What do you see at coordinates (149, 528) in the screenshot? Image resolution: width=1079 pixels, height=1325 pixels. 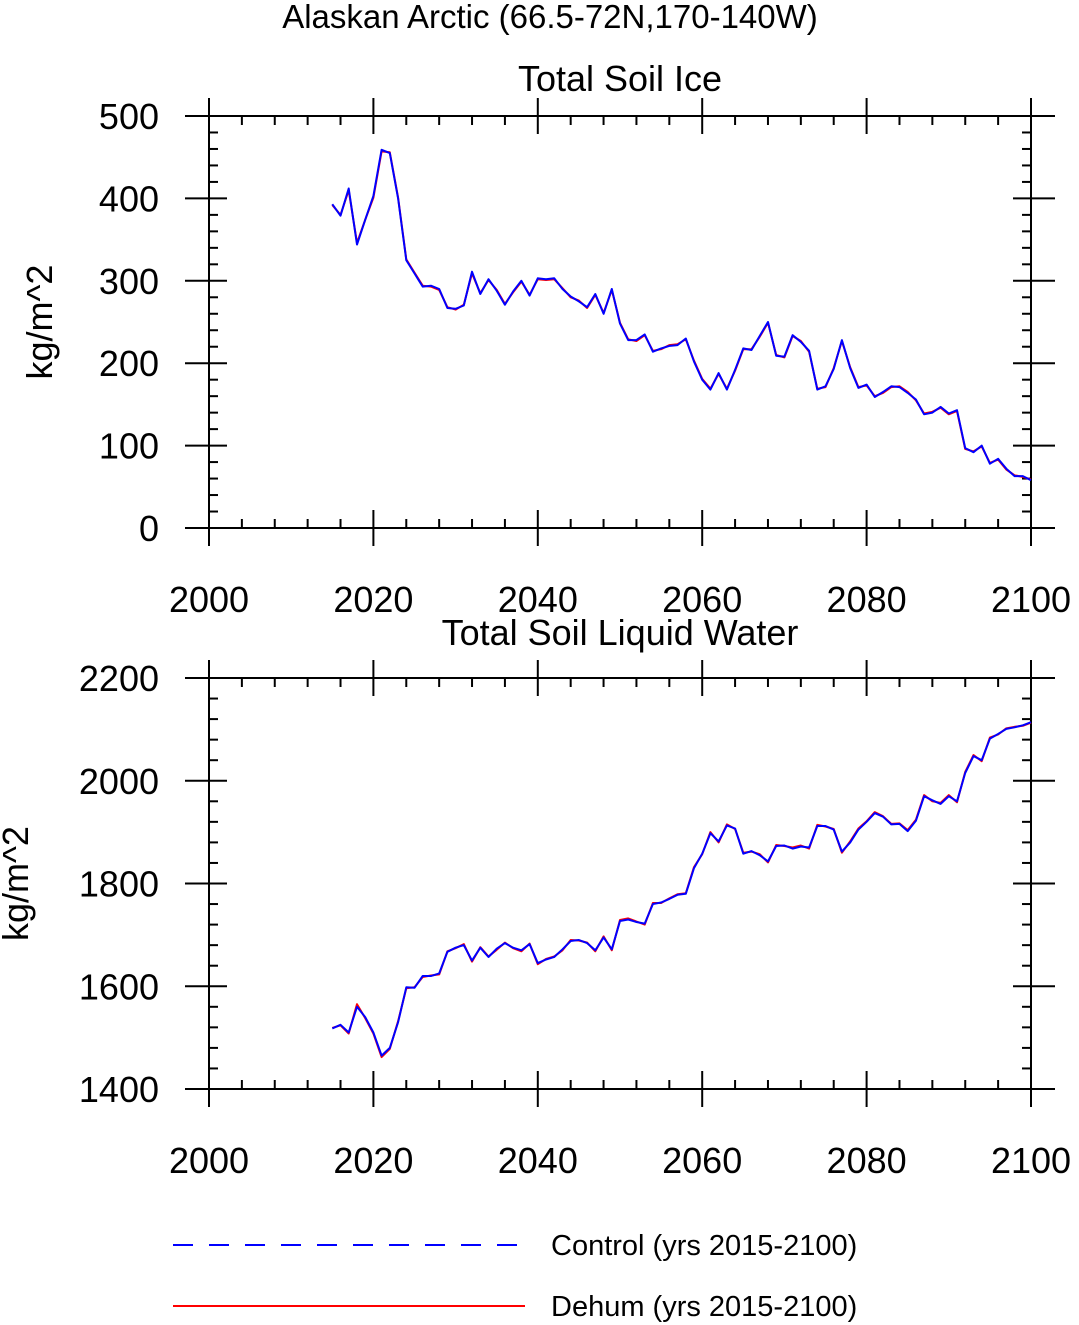 I see `y-tick-label: 0` at bounding box center [149, 528].